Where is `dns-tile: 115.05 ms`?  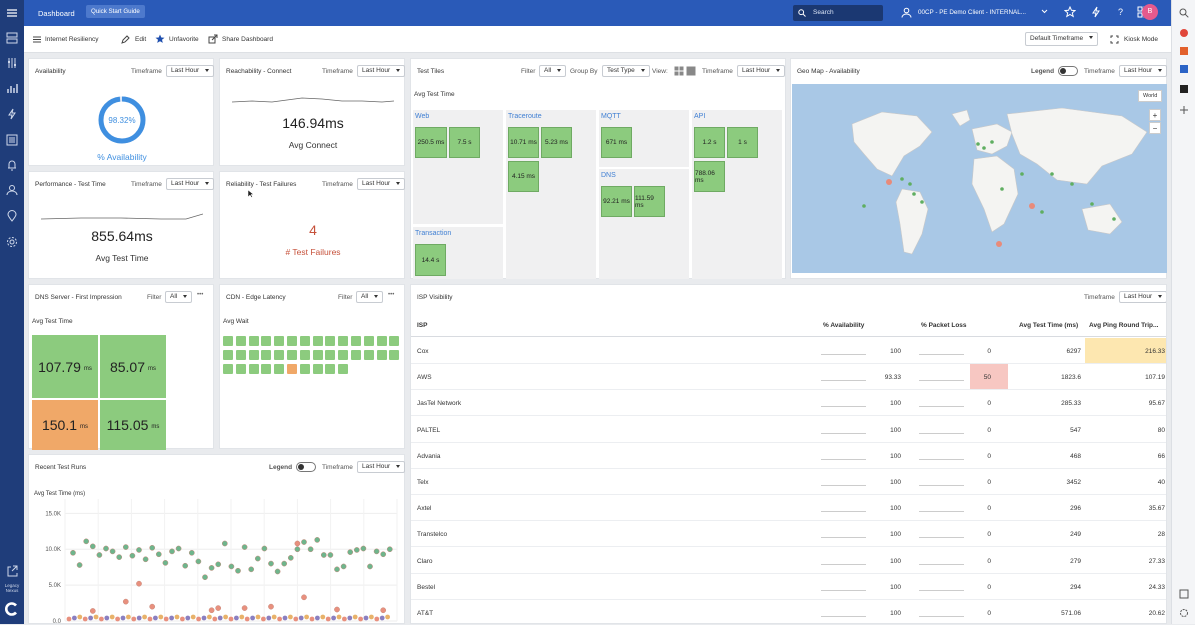 dns-tile: 115.05 ms is located at coordinates (133, 425).